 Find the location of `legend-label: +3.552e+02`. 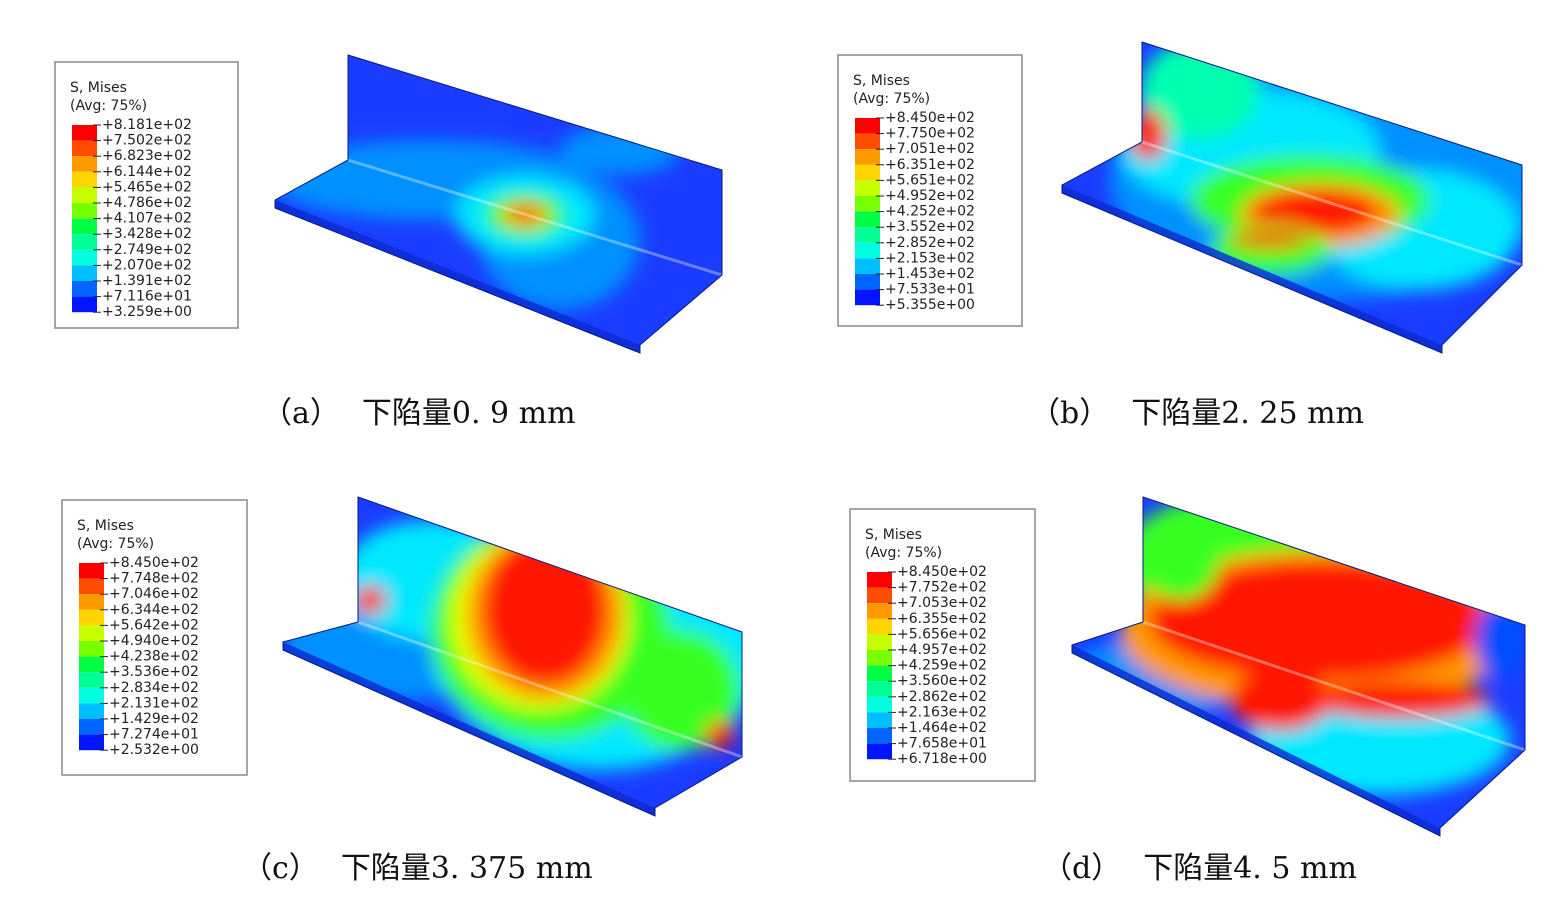

legend-label: +3.552e+02 is located at coordinates (930, 227).